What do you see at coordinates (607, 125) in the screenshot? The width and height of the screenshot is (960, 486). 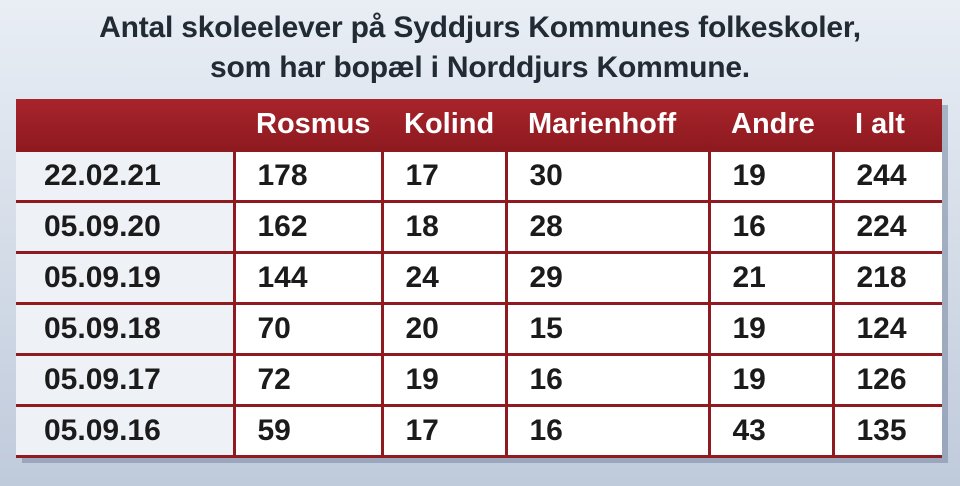 I see `header-marienhoff: Marienhoff` at bounding box center [607, 125].